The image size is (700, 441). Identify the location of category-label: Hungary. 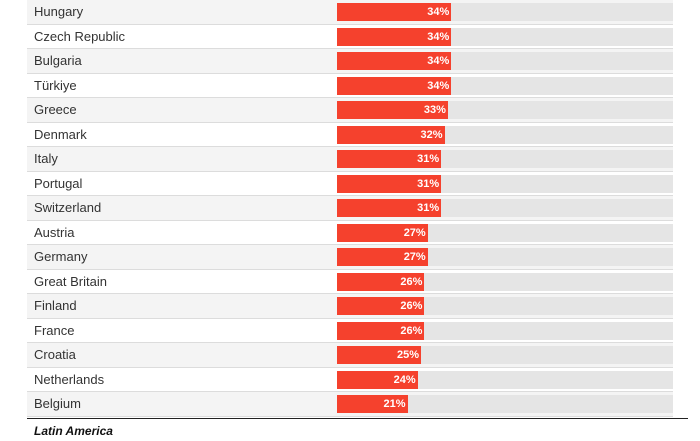
(59, 11).